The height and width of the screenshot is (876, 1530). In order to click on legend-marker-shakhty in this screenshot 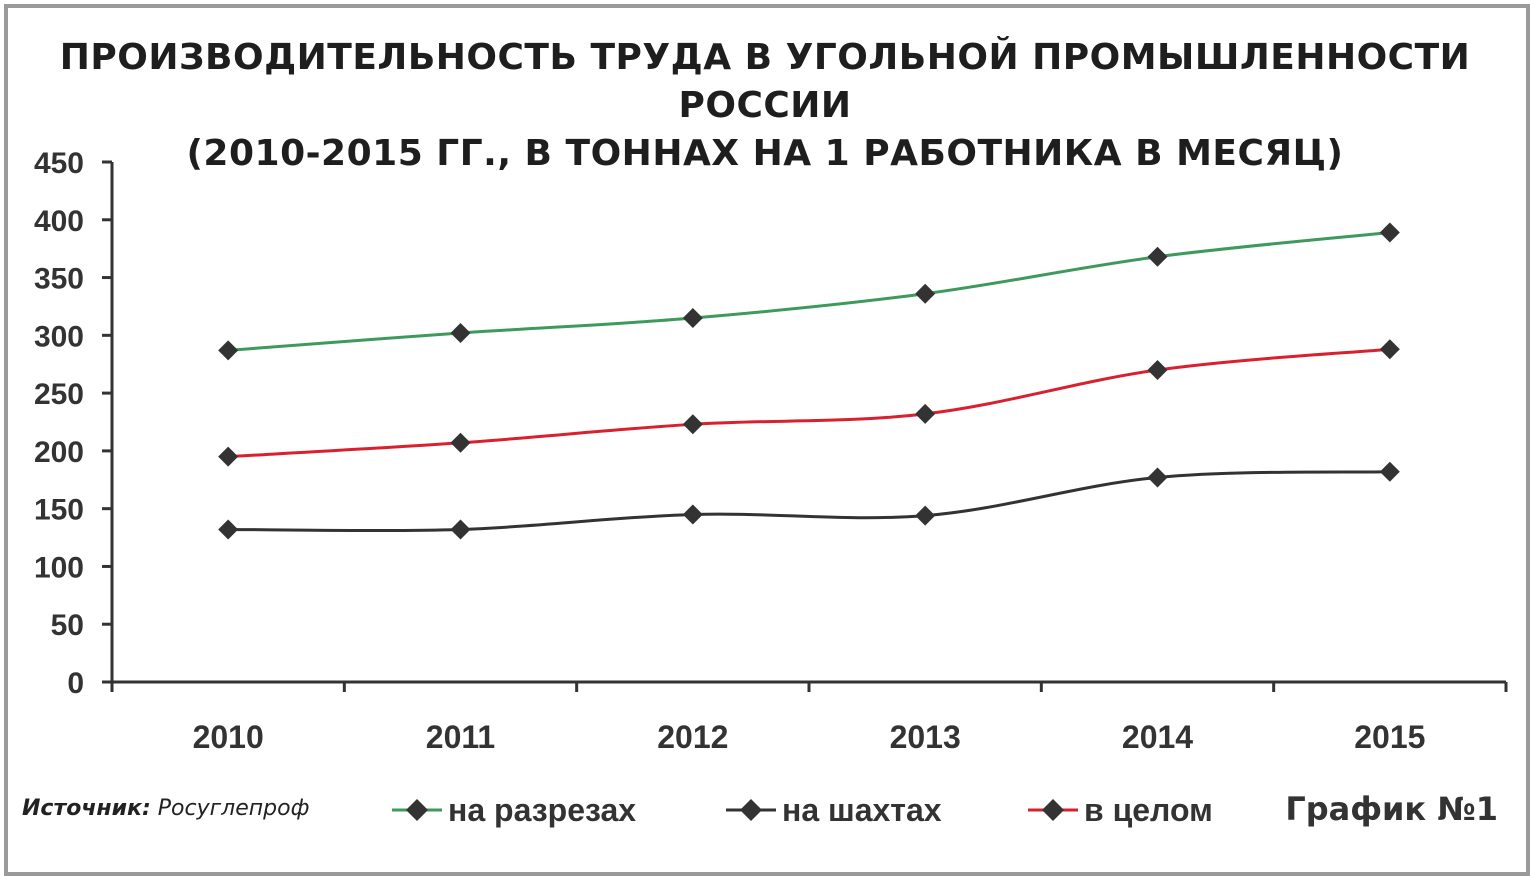, I will do `click(751, 810)`.